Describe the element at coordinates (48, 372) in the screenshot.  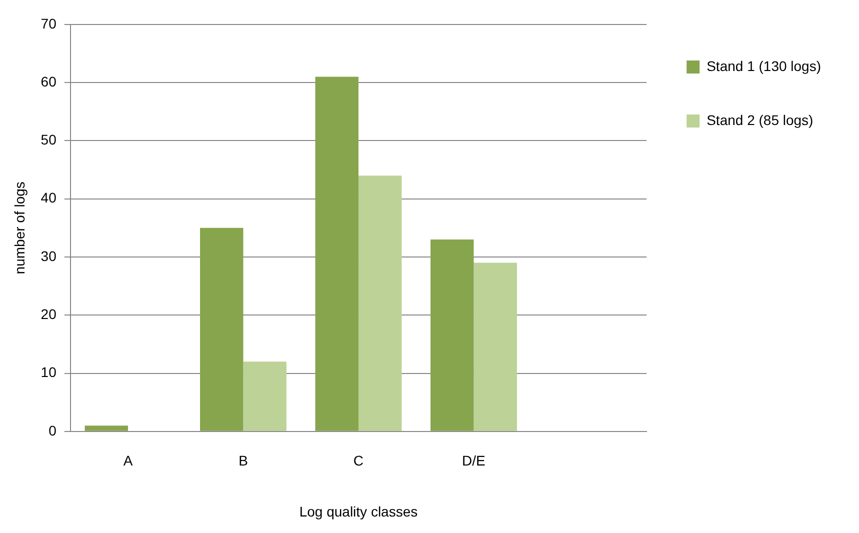
I see `y-tick-label: 10` at that location.